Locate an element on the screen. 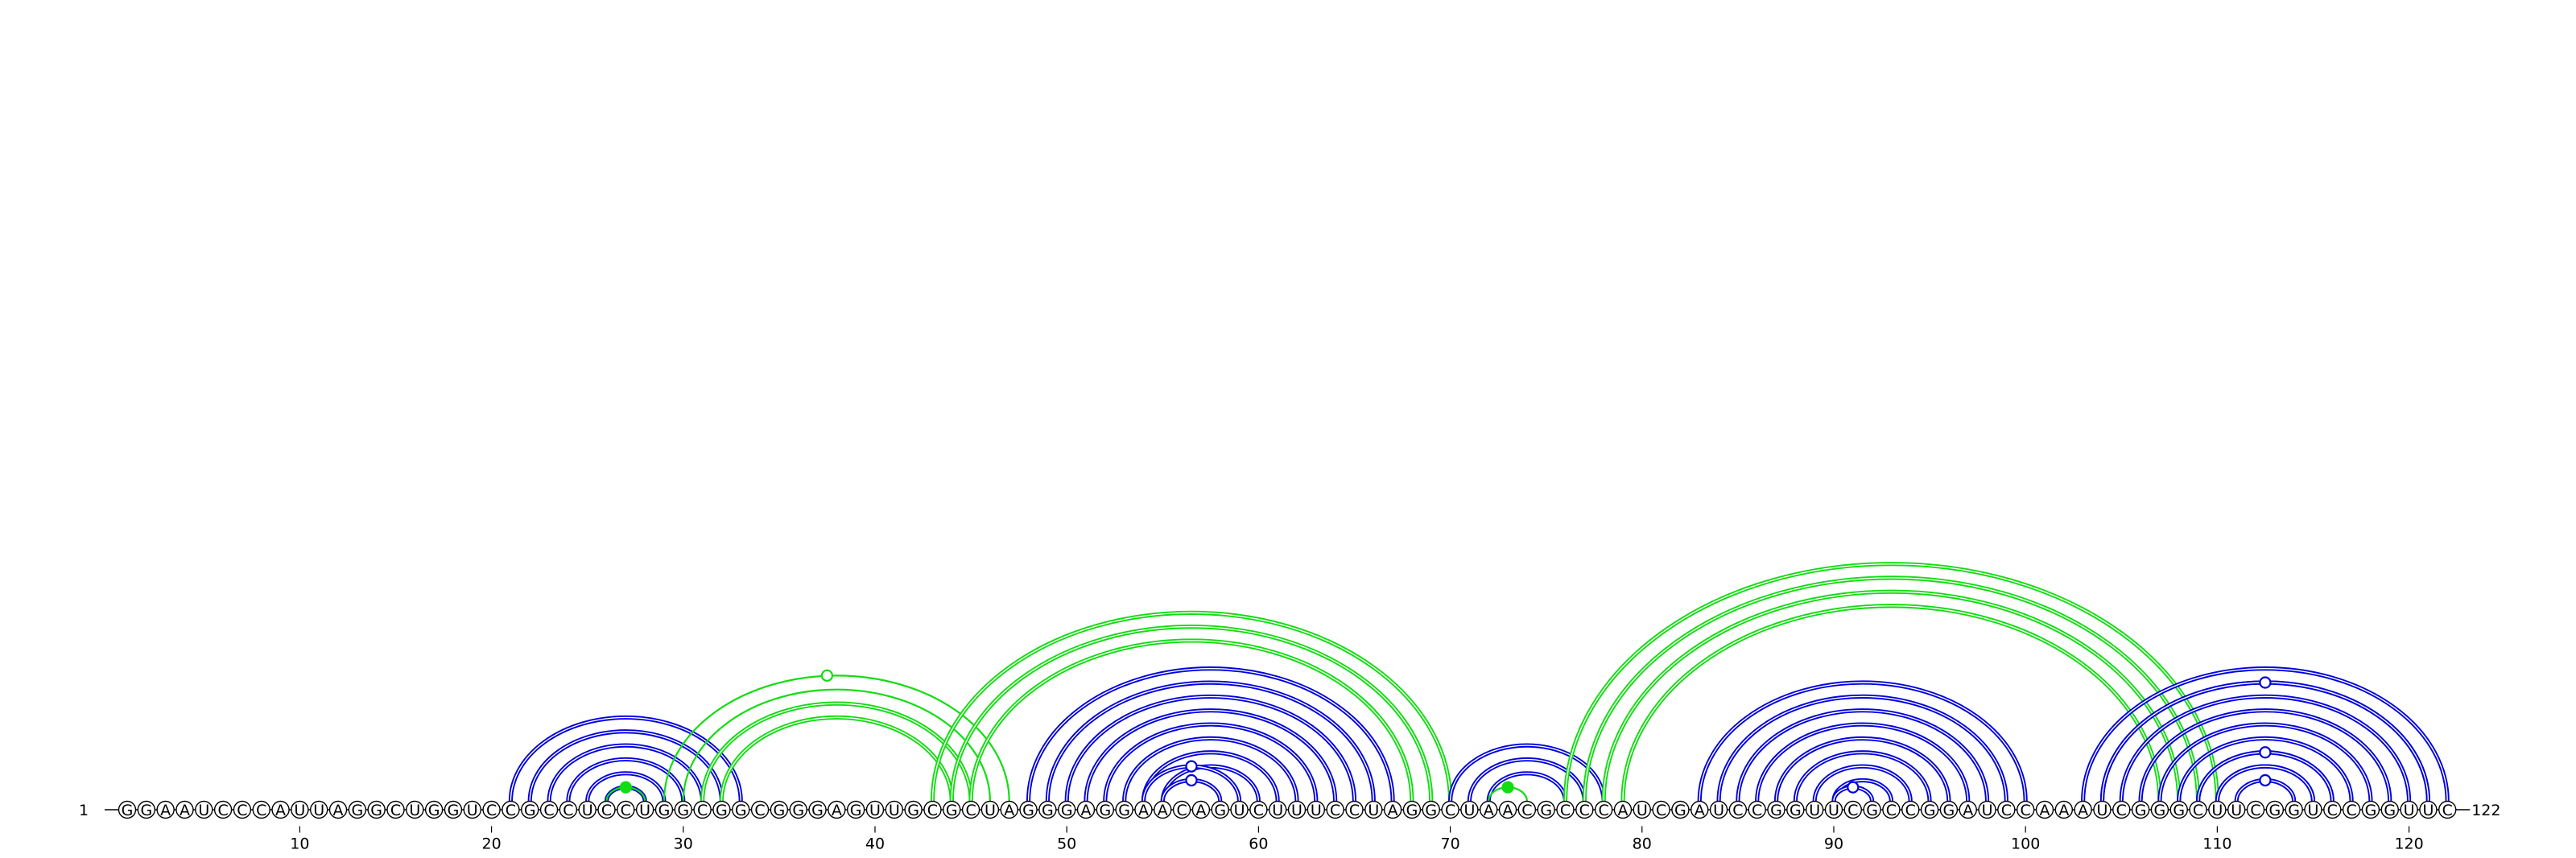  tick-label: 110 is located at coordinates (2216, 844).